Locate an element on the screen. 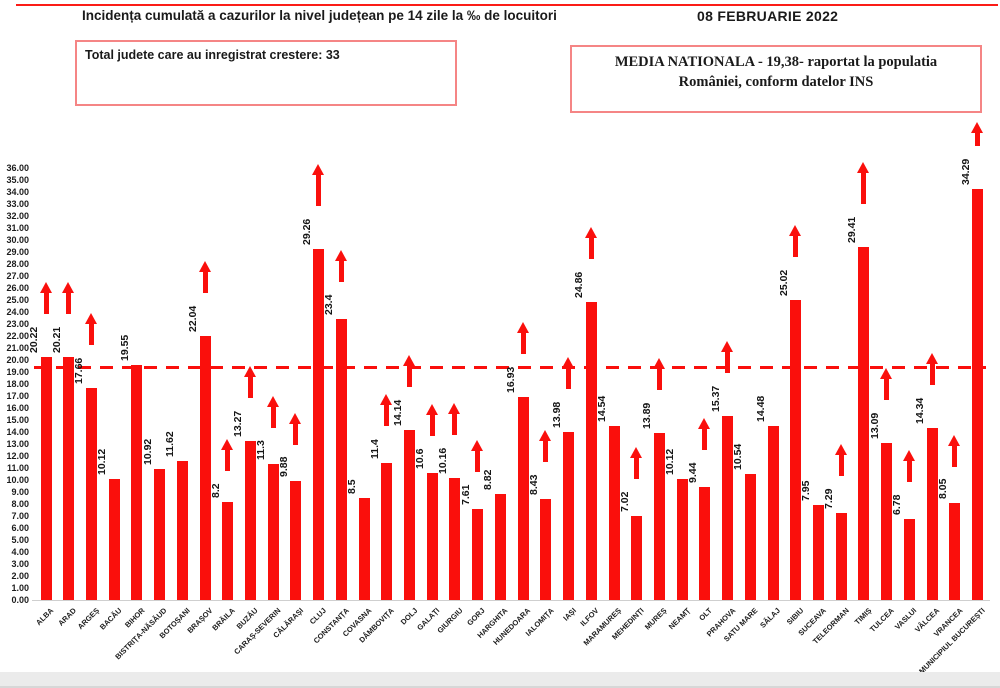 This screenshot has height=688, width=1000. bar-value-label: 8.5 is located at coordinates (352, 486).